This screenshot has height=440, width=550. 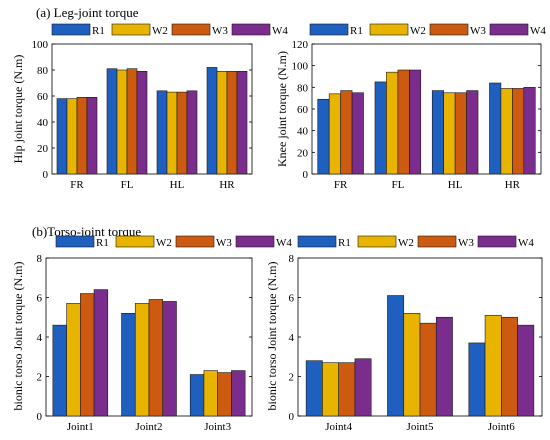 What do you see at coordinates (149, 427) in the screenshot?
I see `x-tick-label: Joint2` at bounding box center [149, 427].